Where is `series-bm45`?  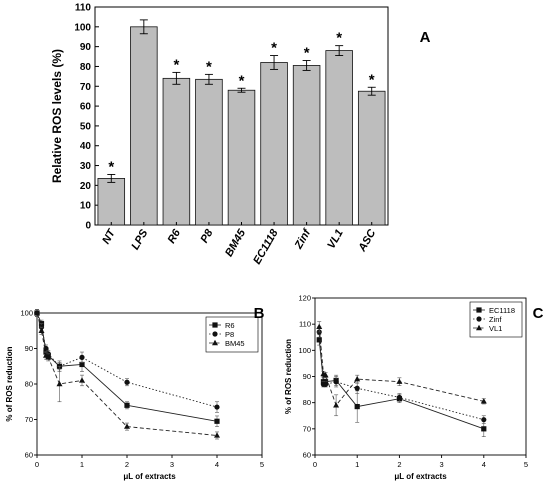
series-bm45 is located at coordinates (127, 374).